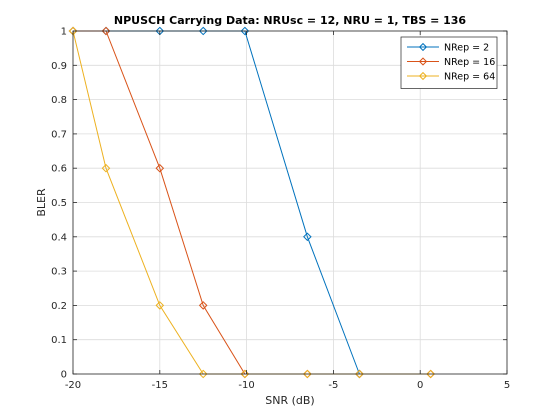  What do you see at coordinates (420, 385) in the screenshot?
I see `x-tick-label: 0` at bounding box center [420, 385].